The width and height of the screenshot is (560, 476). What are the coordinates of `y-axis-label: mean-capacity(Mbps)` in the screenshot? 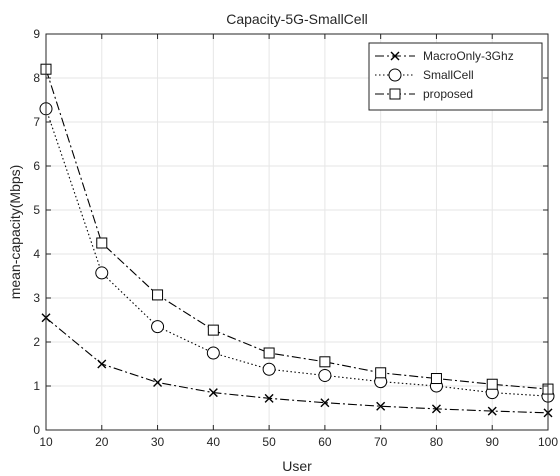 It's located at (15, 232).